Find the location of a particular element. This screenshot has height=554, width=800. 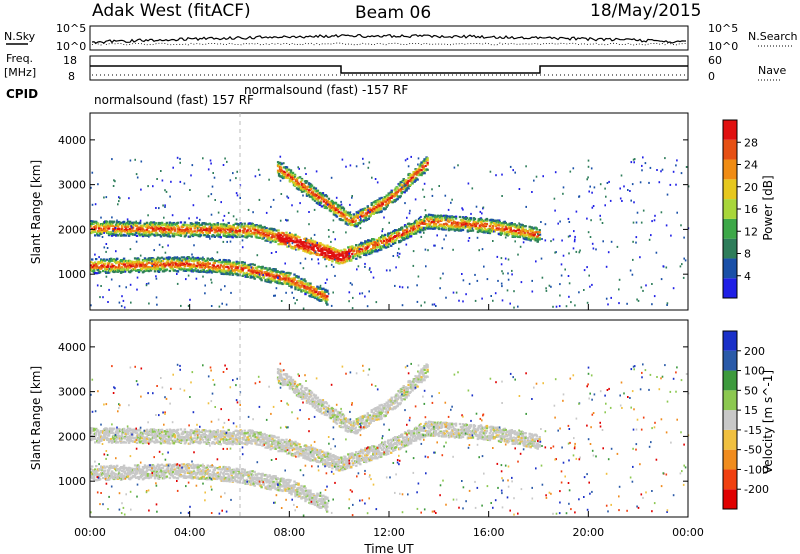

noise-panel: N.Sky 10^5 10^0 10^5 10^0 N.Search is located at coordinates (401, 37).